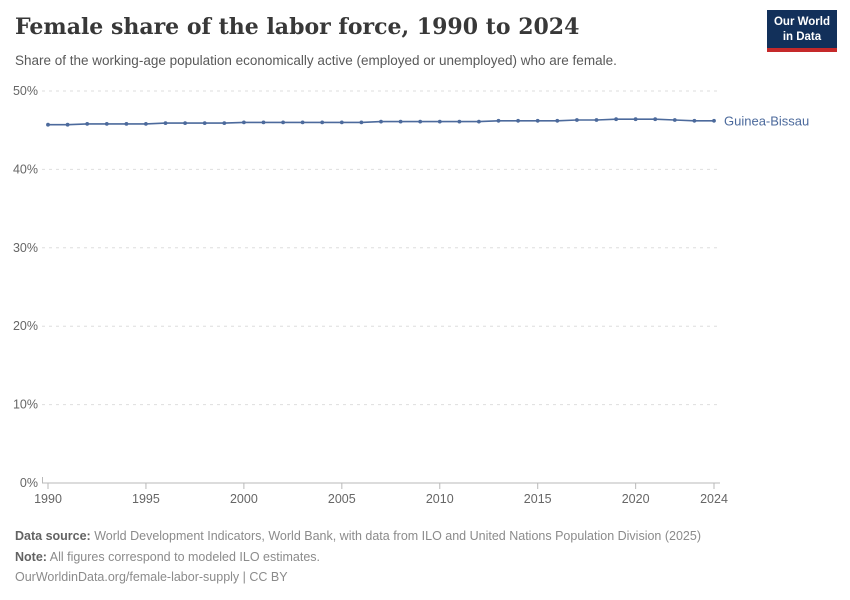 The width and height of the screenshot is (850, 600). What do you see at coordinates (31, 556) in the screenshot?
I see `note-label: Note:` at bounding box center [31, 556].